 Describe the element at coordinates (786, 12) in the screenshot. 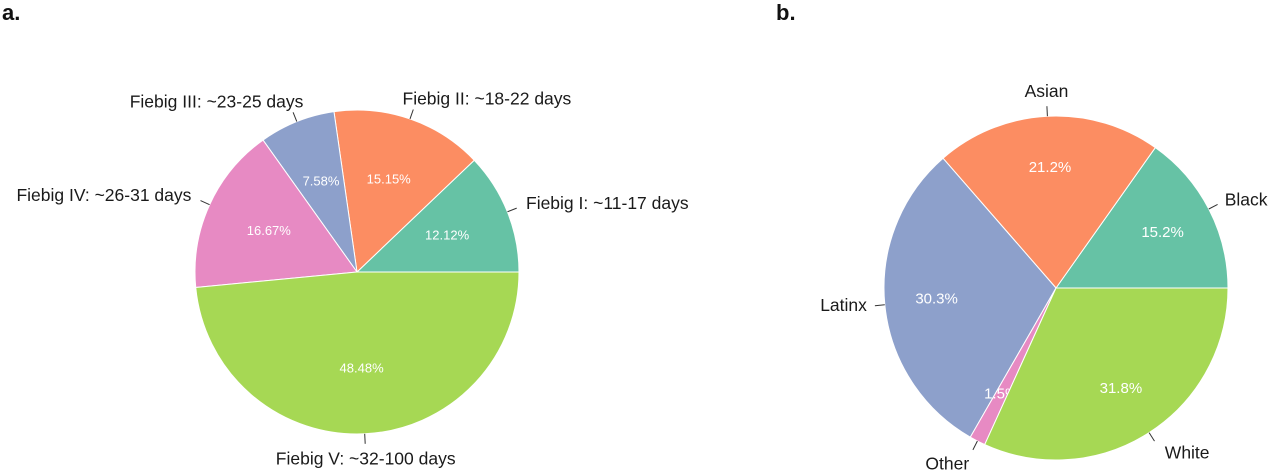

I see `panel-b-label: b.` at that location.